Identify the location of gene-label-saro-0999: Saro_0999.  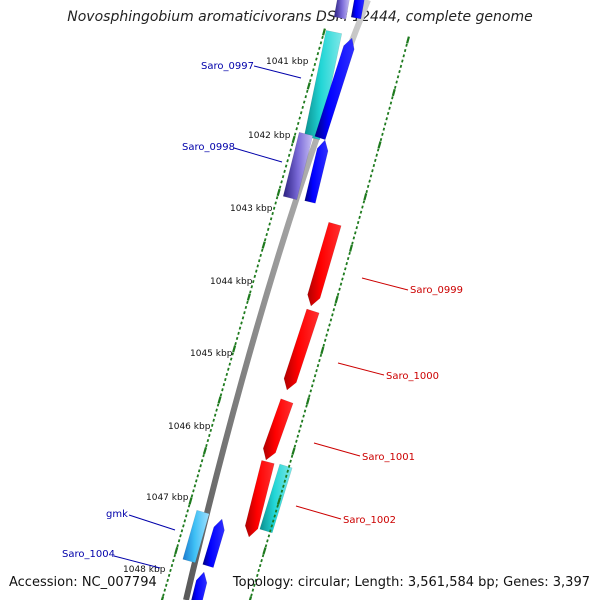
(436, 290).